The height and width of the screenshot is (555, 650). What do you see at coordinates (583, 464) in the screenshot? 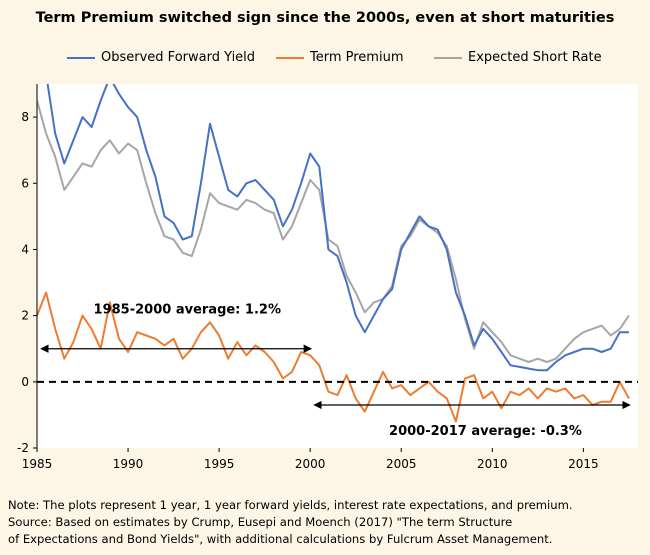
I see `x-tick-label: 2015` at bounding box center [583, 464].